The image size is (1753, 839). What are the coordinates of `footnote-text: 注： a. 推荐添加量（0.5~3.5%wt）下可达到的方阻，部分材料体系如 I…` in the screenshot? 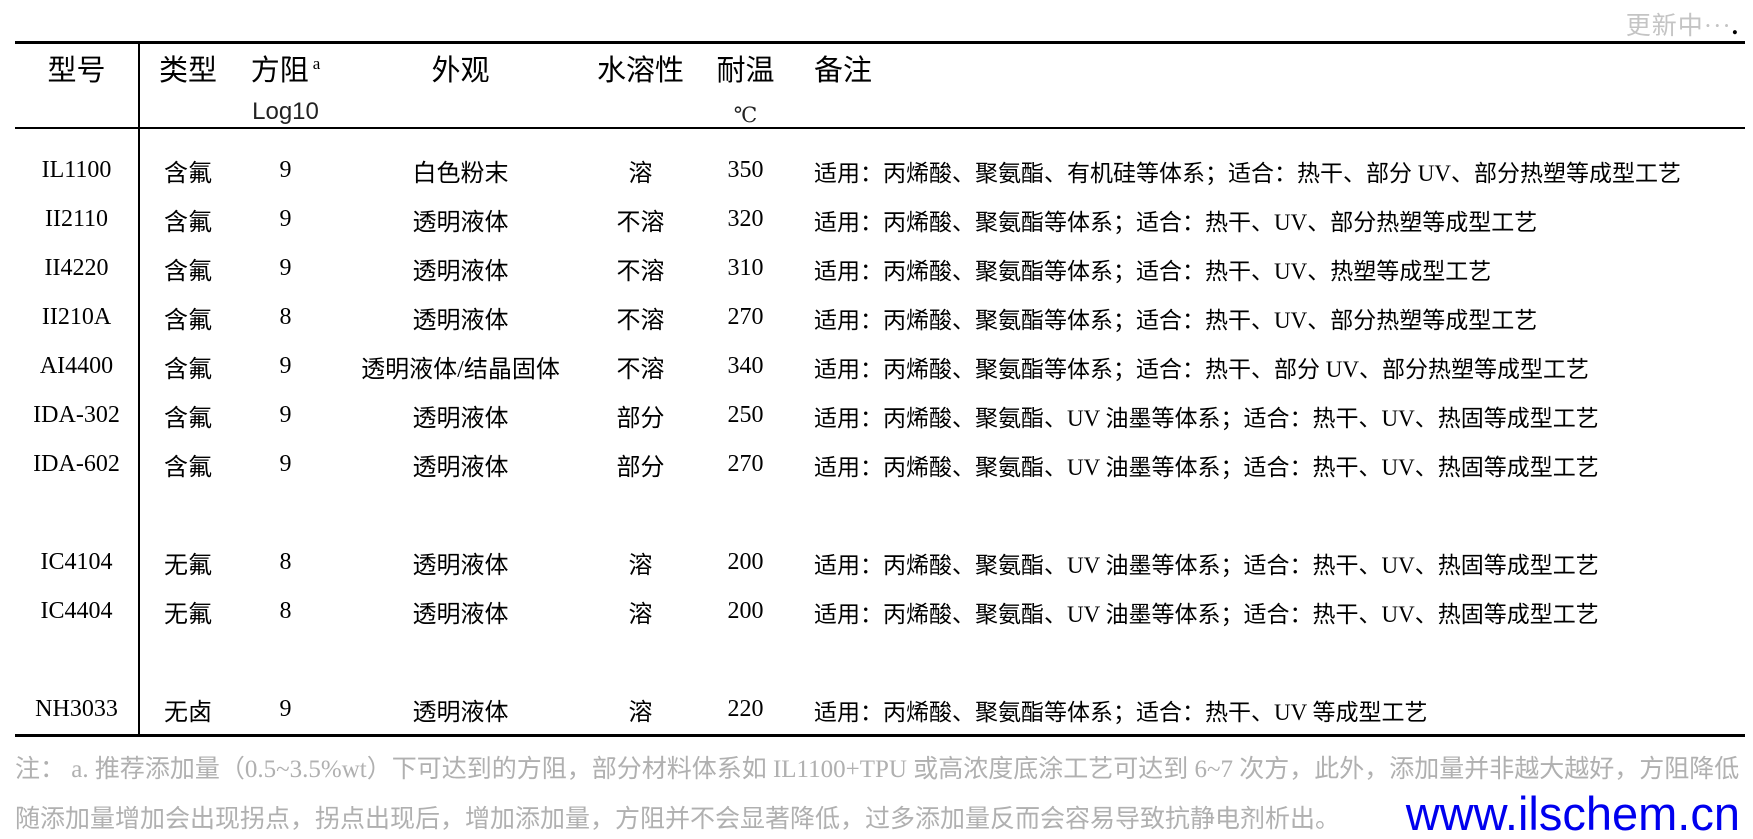 It's located at (877, 794).